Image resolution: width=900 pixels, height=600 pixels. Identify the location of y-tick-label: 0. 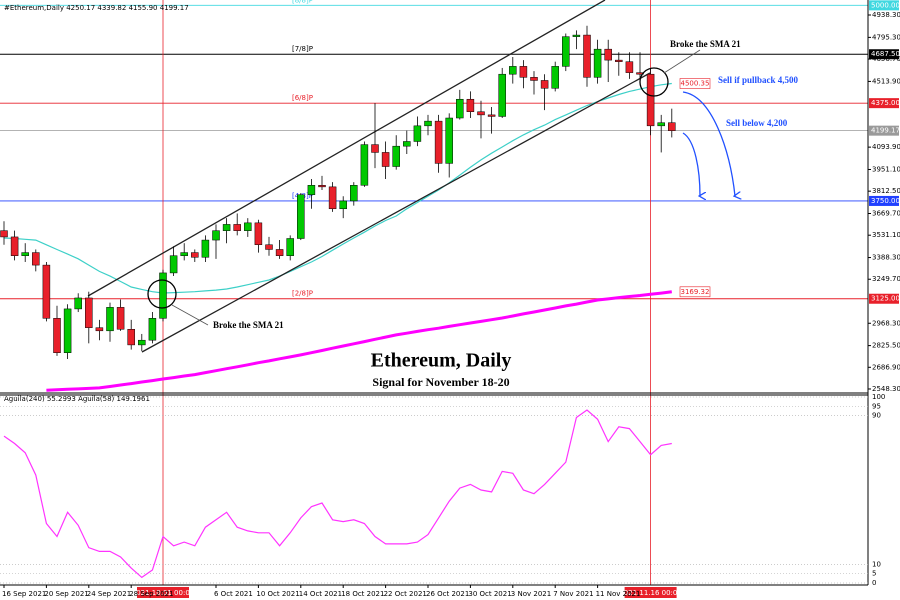
(874, 583).